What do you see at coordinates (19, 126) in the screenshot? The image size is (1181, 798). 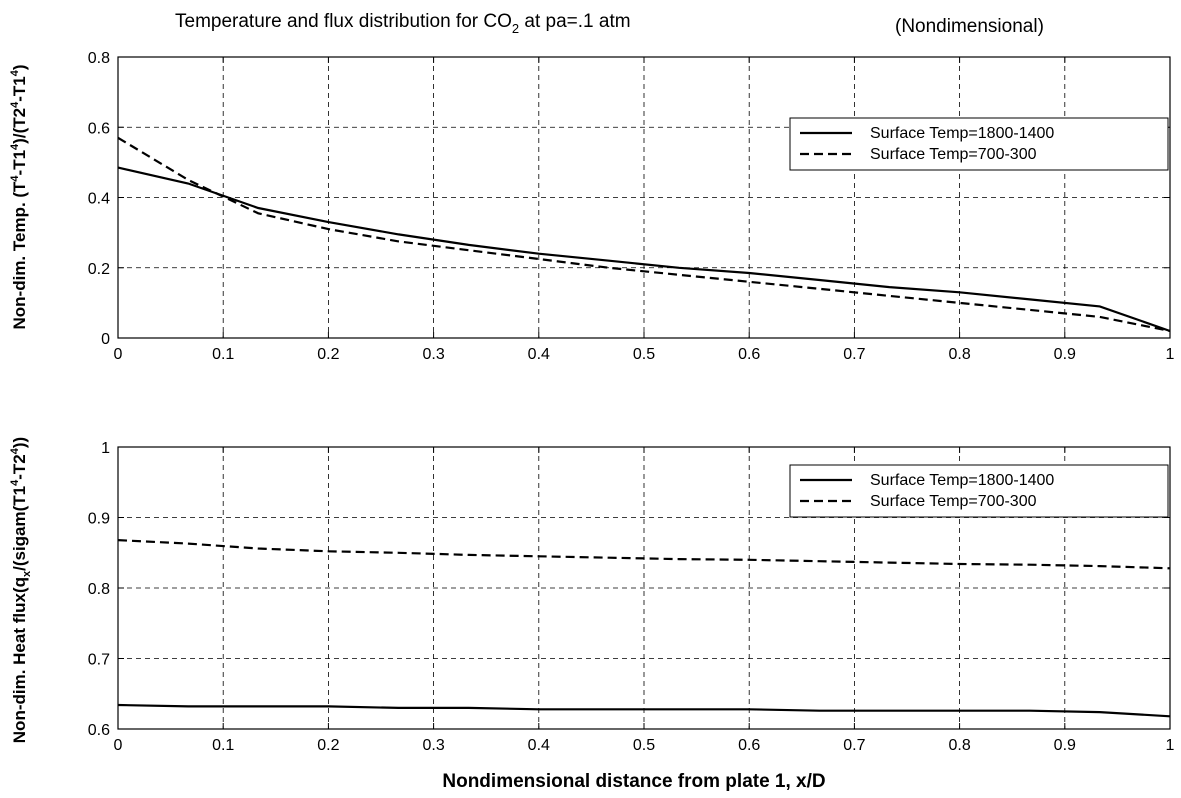 I see `label-part: )/(T2` at bounding box center [19, 126].